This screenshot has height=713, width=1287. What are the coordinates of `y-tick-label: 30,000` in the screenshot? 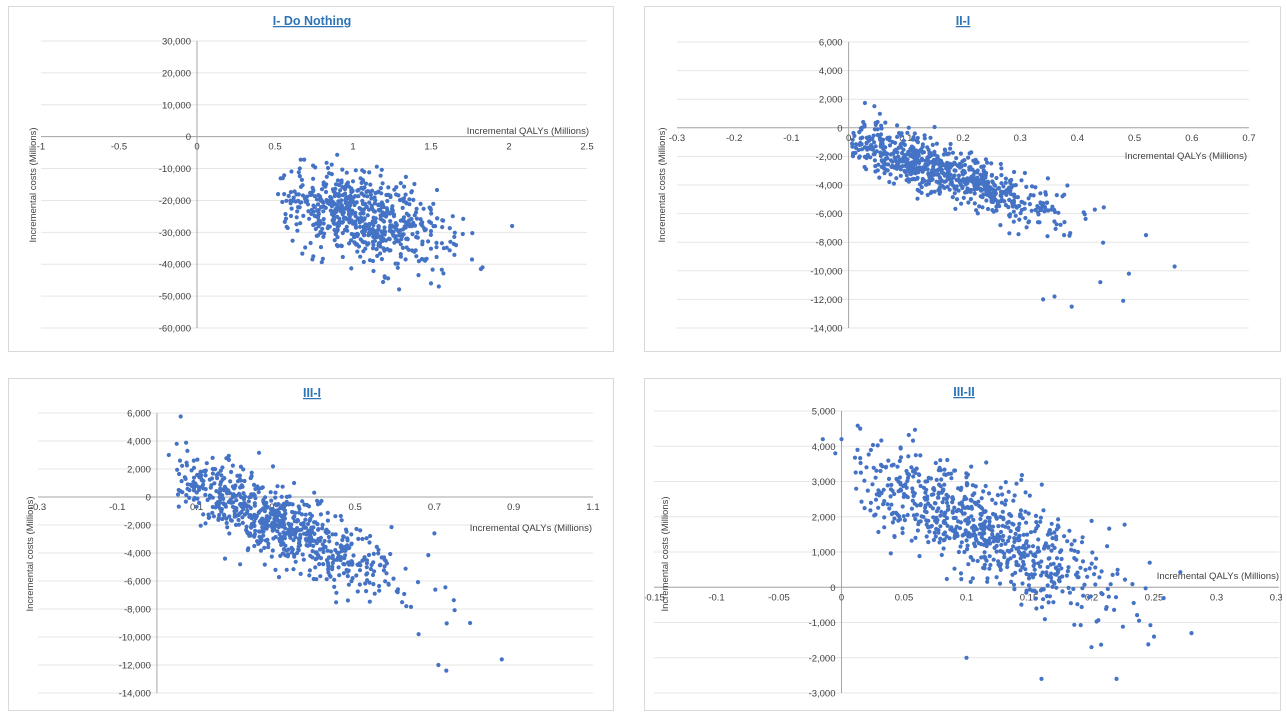 It's located at (176, 42).